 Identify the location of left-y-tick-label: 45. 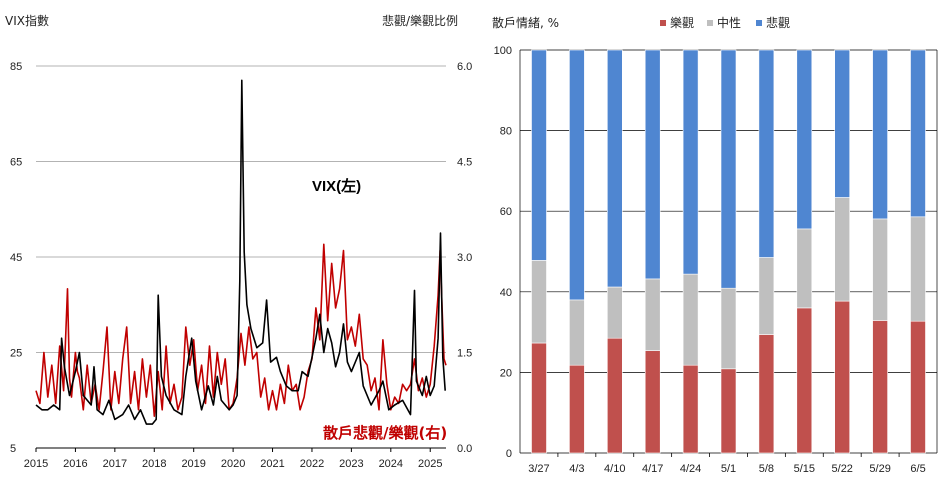
(16, 258).